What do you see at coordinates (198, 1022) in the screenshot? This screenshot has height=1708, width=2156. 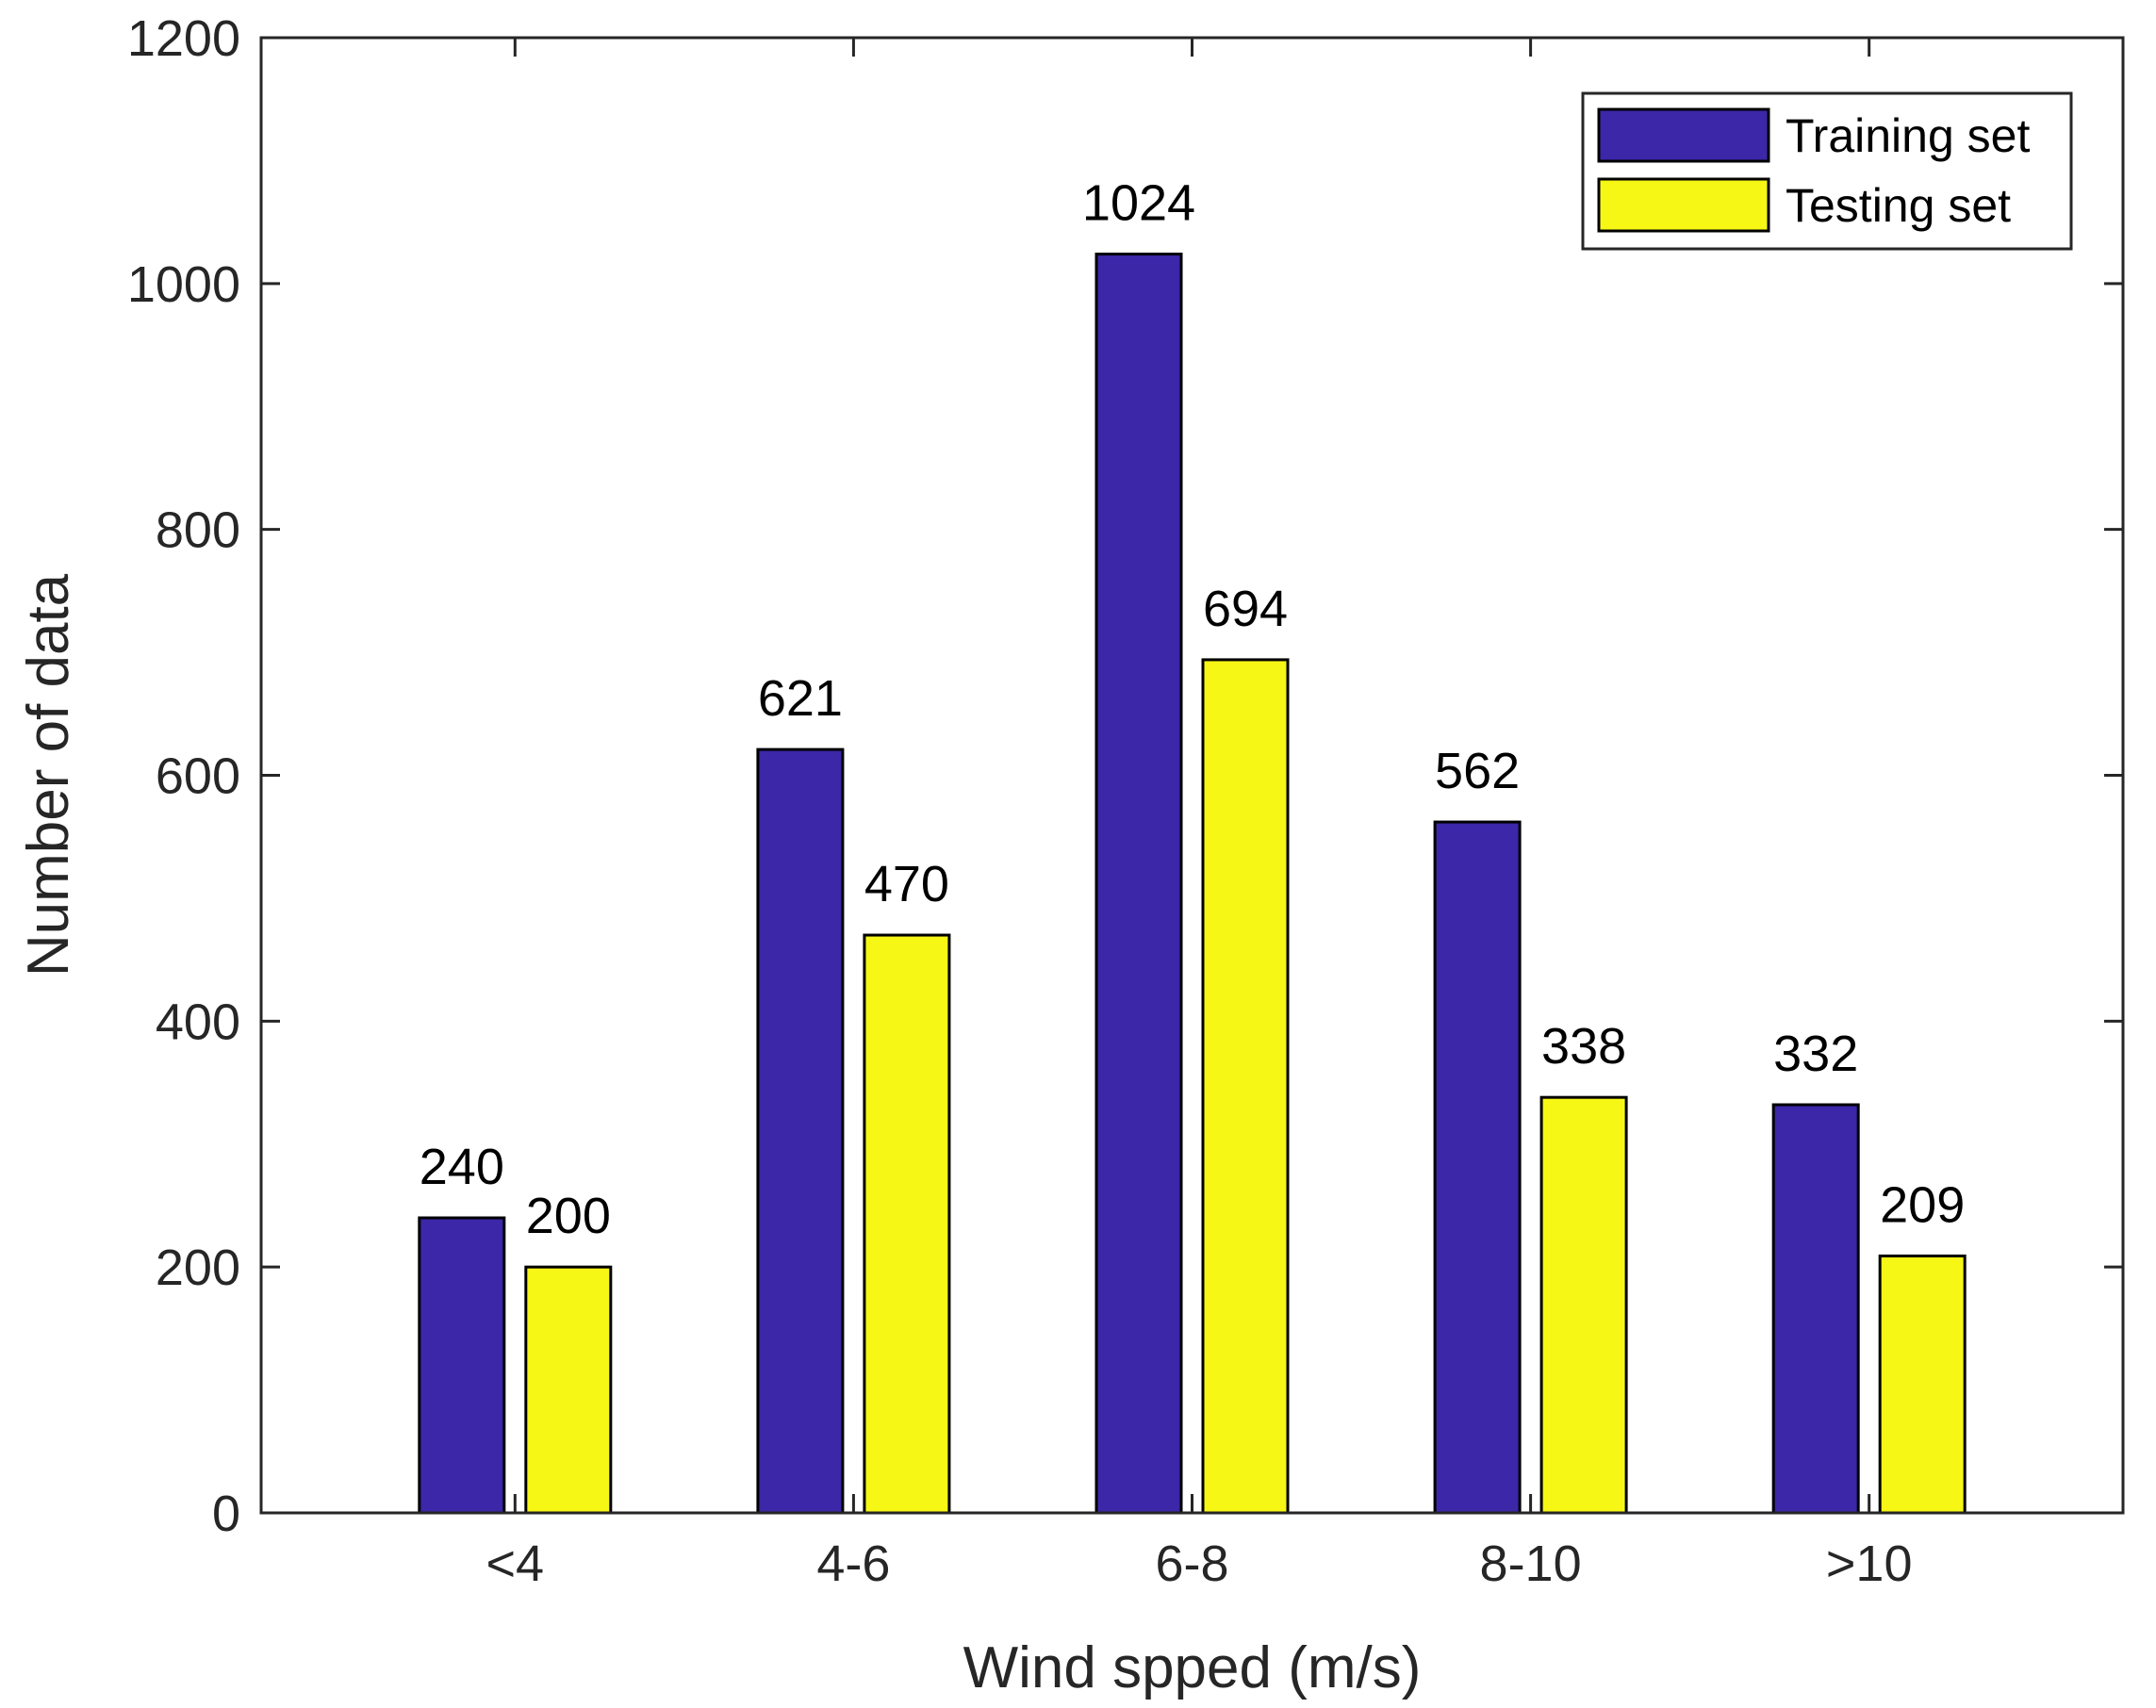 I see `y-tick-label: 400` at bounding box center [198, 1022].